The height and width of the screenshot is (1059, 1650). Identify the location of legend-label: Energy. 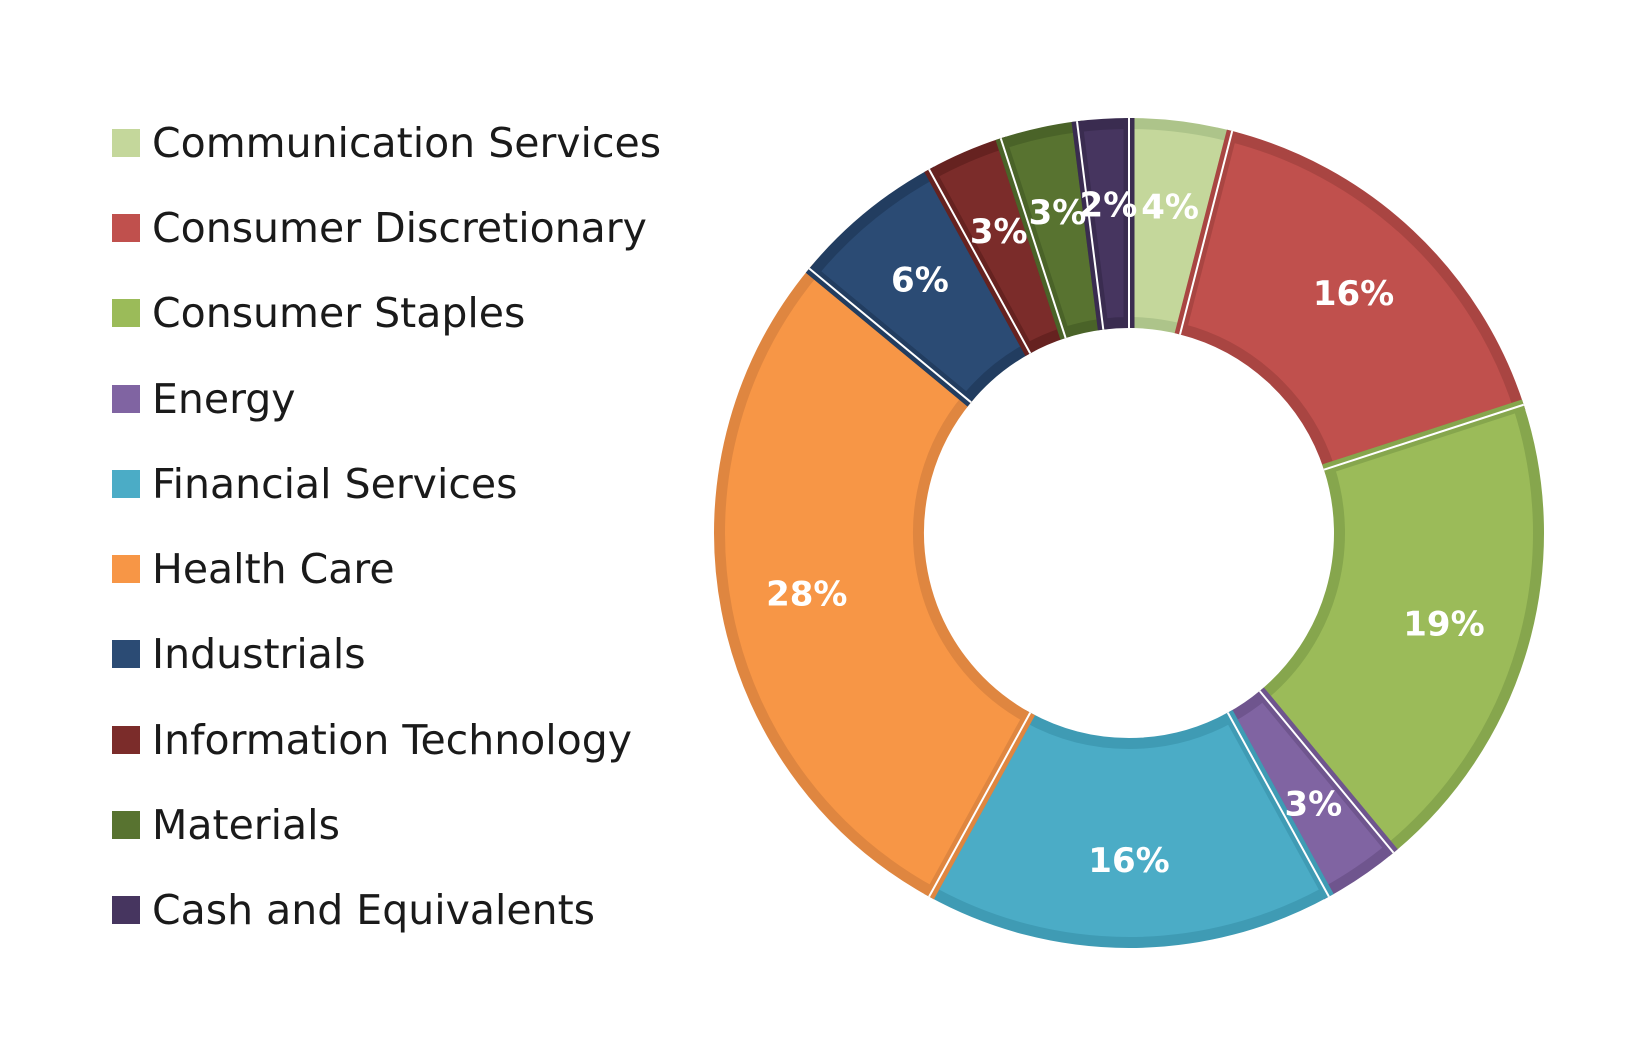
(224, 398).